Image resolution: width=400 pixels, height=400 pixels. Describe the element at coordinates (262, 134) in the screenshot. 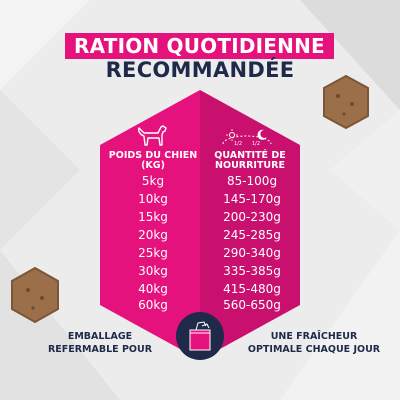

I see `moon-icon` at that location.